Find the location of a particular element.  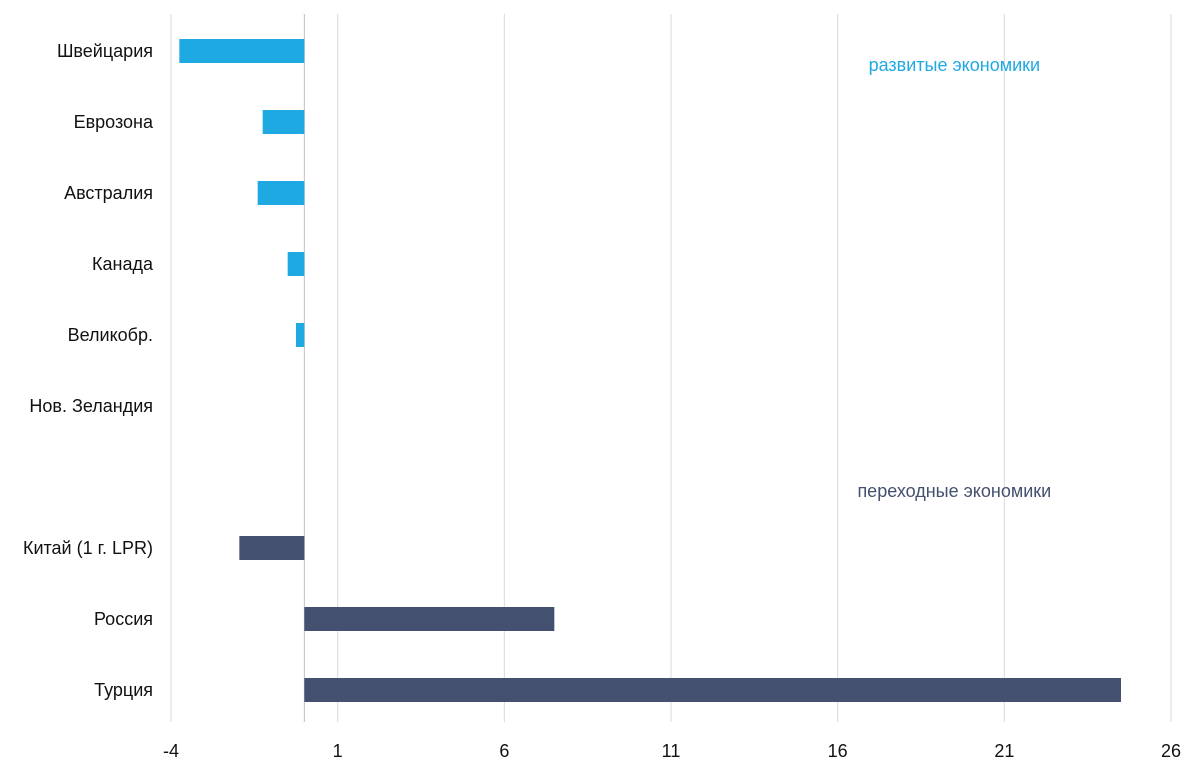

x-tick-label-5: 21 is located at coordinates (1004, 751).